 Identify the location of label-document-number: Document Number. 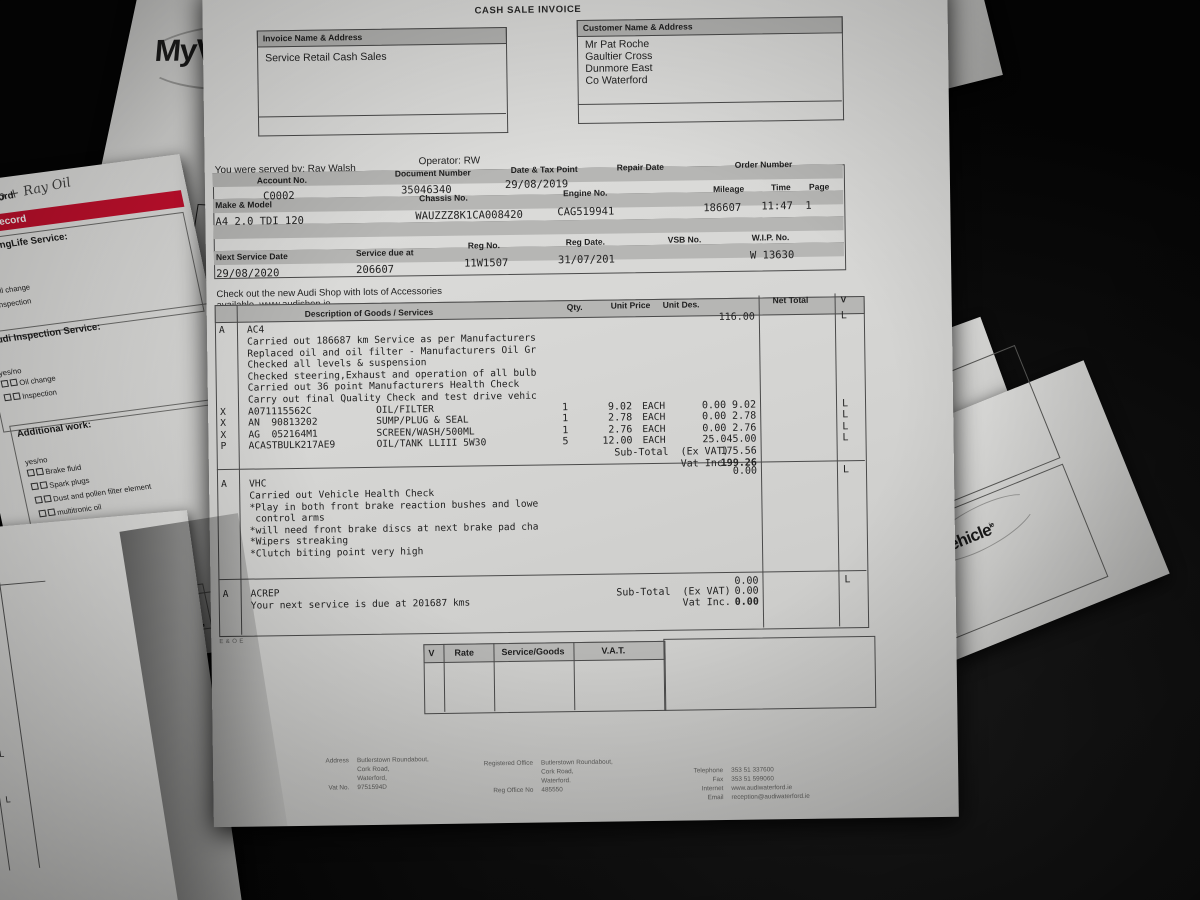
(432, 173).